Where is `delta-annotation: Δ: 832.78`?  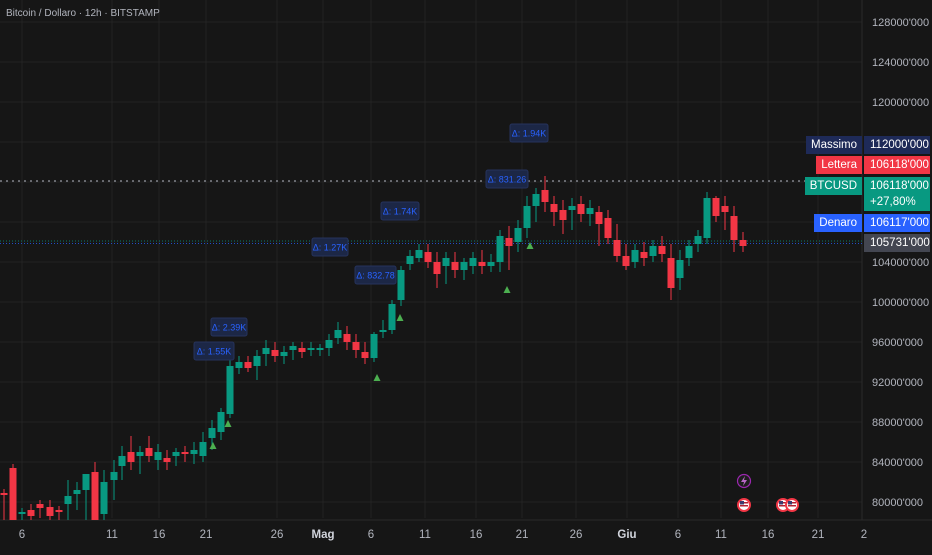 delta-annotation: Δ: 832.78 is located at coordinates (375, 275).